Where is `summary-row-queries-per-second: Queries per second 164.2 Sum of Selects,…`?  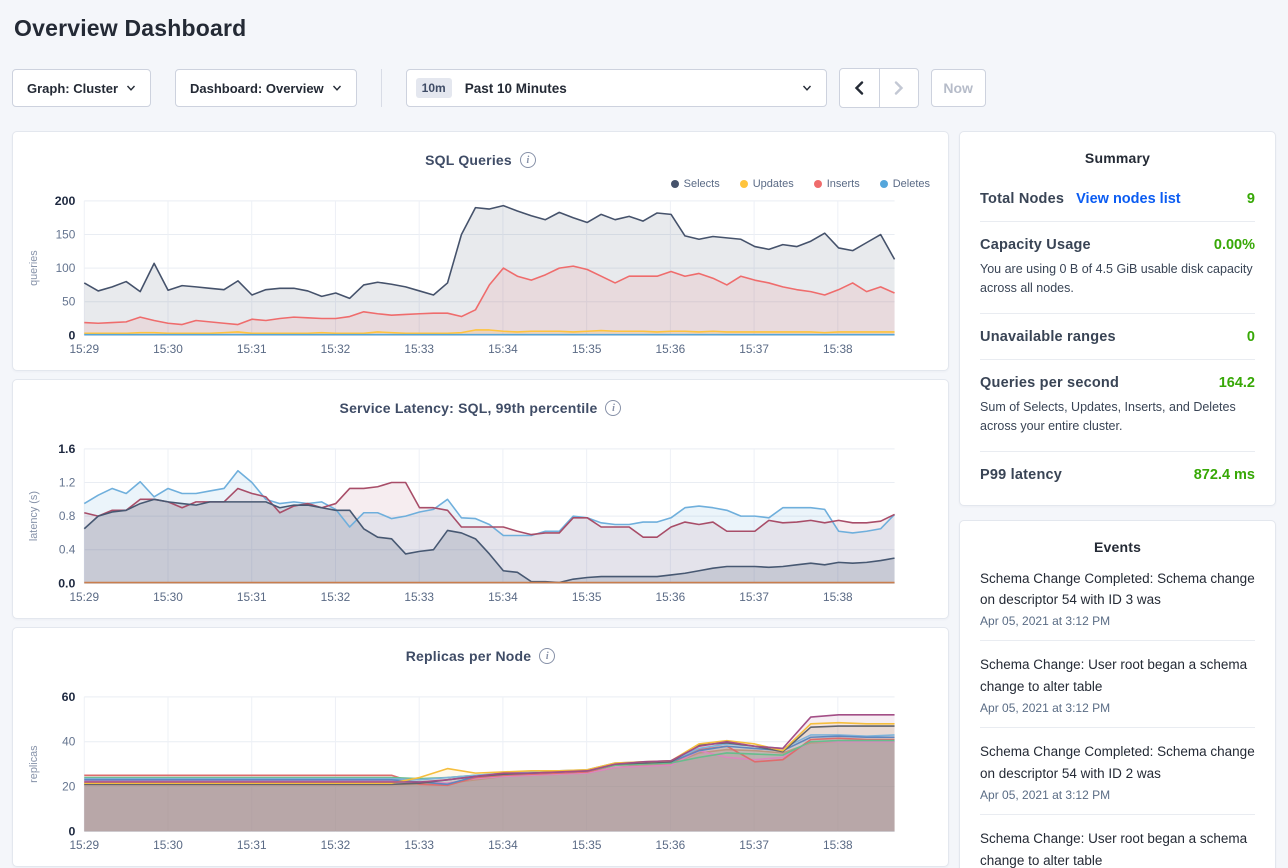 summary-row-queries-per-second: Queries per second 164.2 Sum of Selects,… is located at coordinates (1117, 406).